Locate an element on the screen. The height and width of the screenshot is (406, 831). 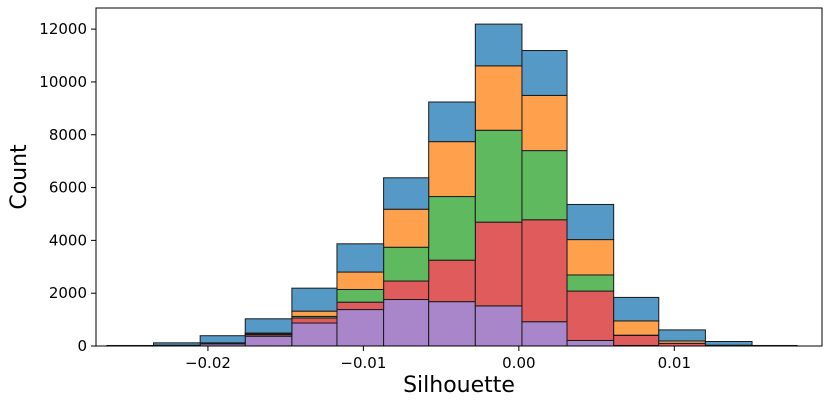
y-tick-label: 0 is located at coordinates (82, 346).